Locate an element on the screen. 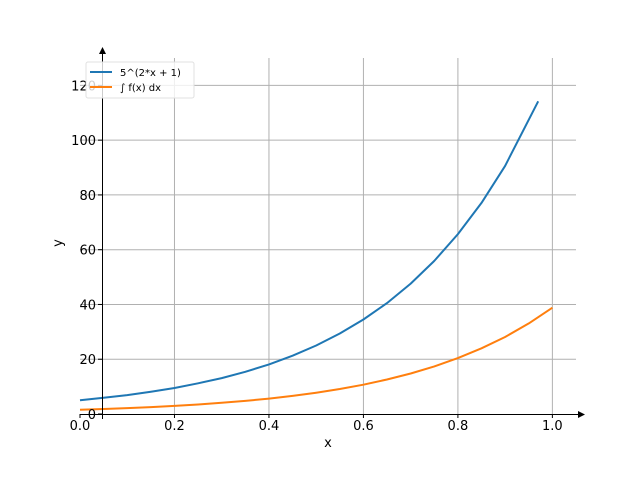  y-tick-label: 60 is located at coordinates (87, 251).